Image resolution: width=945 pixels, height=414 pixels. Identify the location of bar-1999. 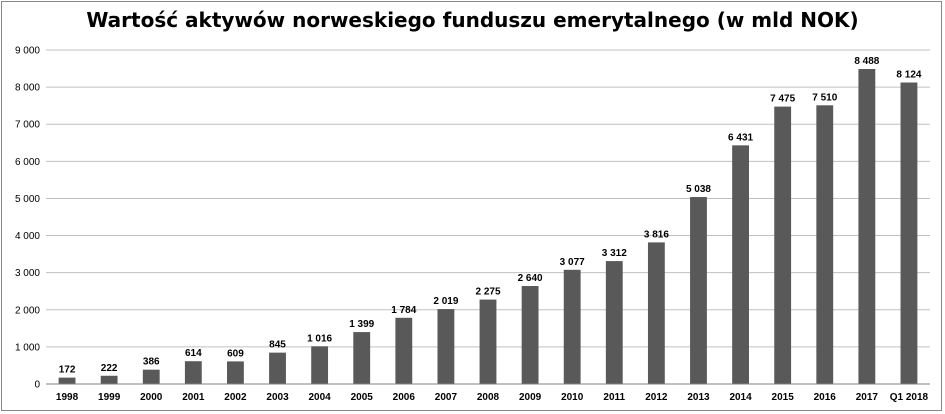
(109, 379).